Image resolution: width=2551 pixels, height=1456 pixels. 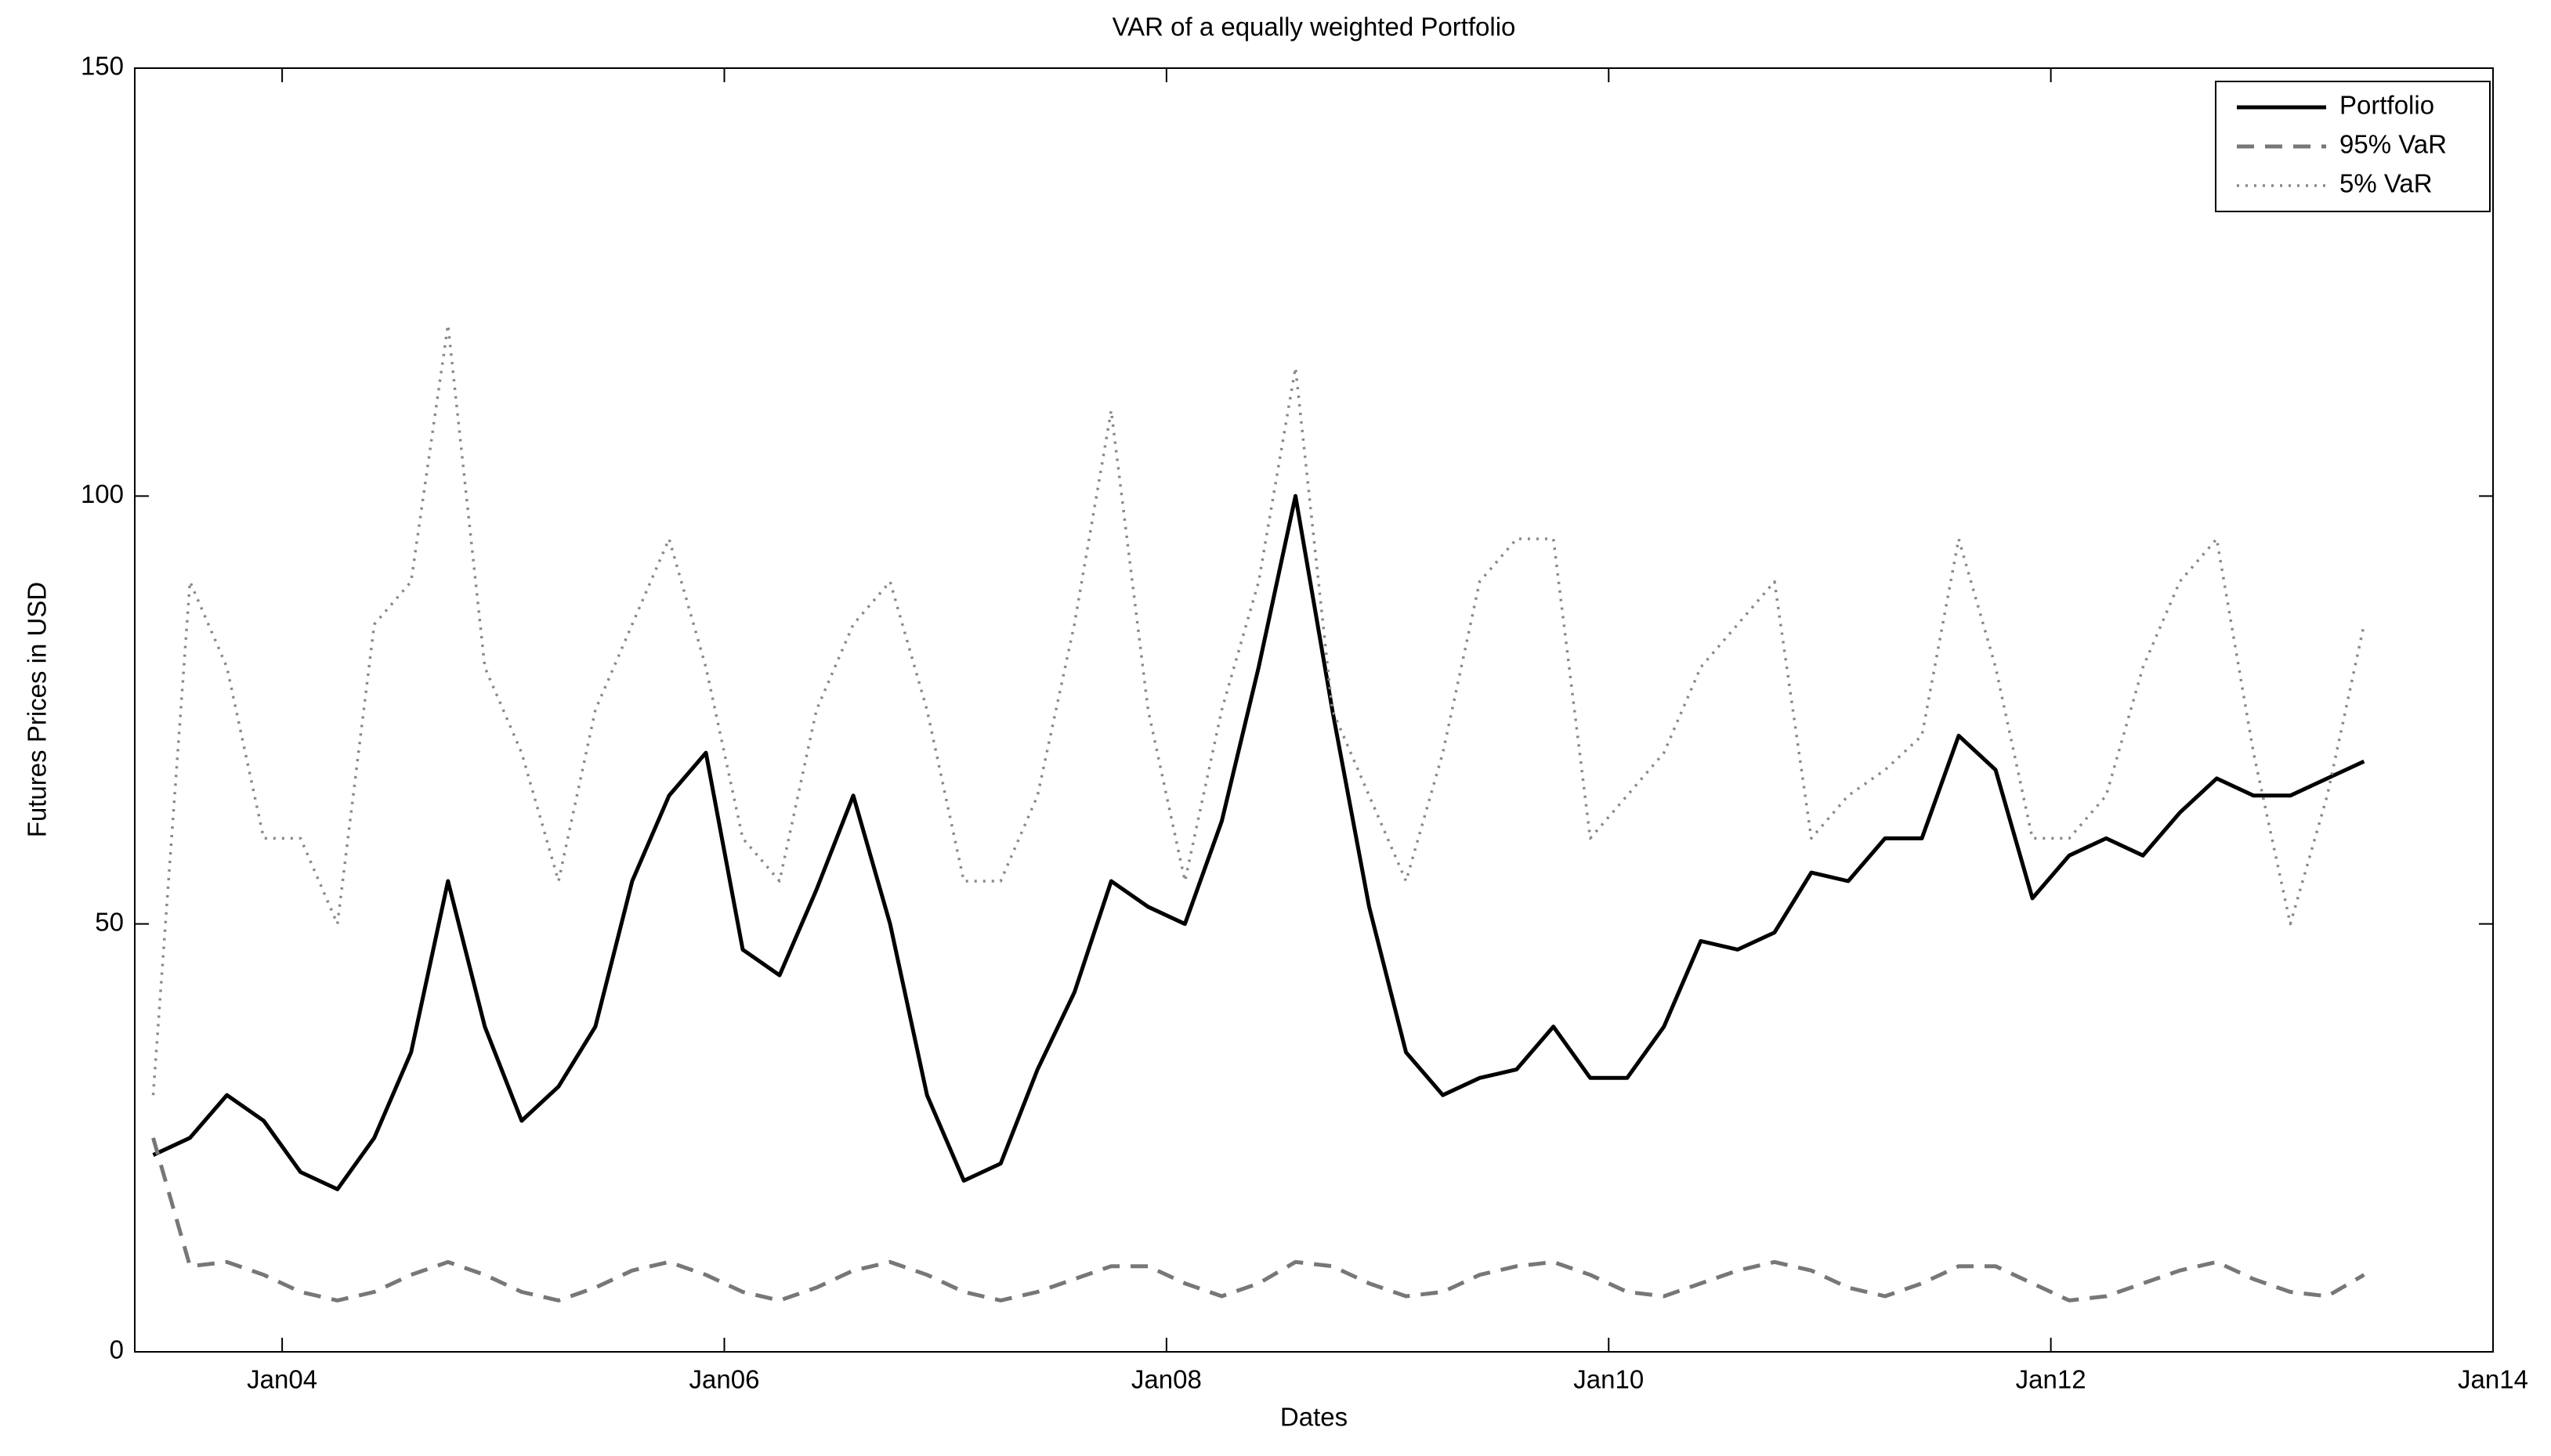 What do you see at coordinates (2393, 144) in the screenshot?
I see `legend-label: 95% VaR` at bounding box center [2393, 144].